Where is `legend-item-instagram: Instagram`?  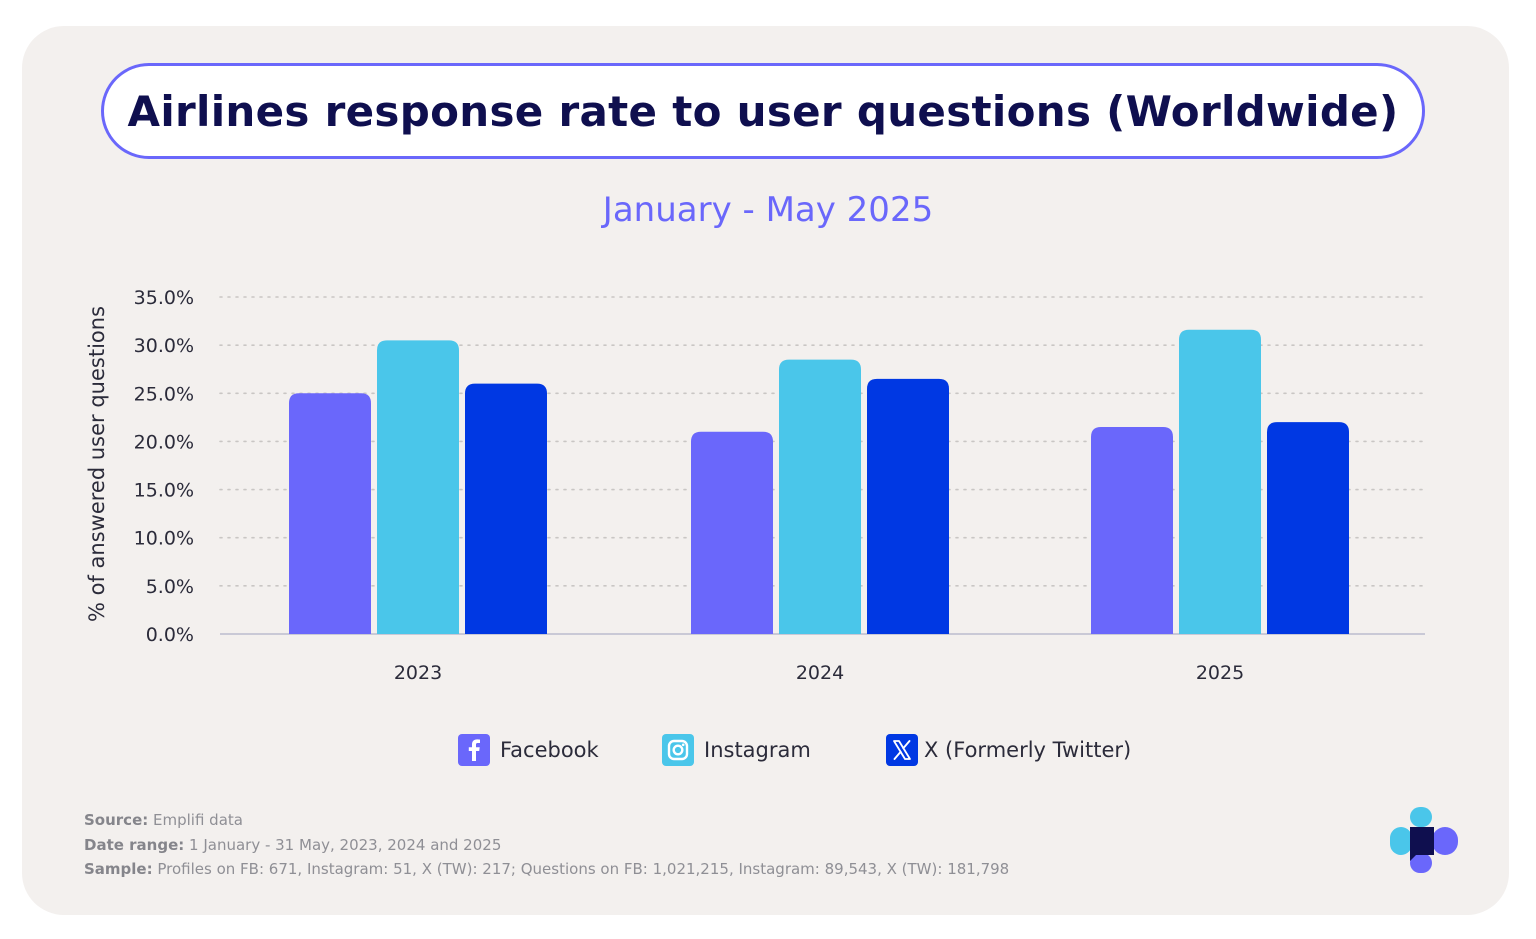 legend-item-instagram: Instagram is located at coordinates (736, 750).